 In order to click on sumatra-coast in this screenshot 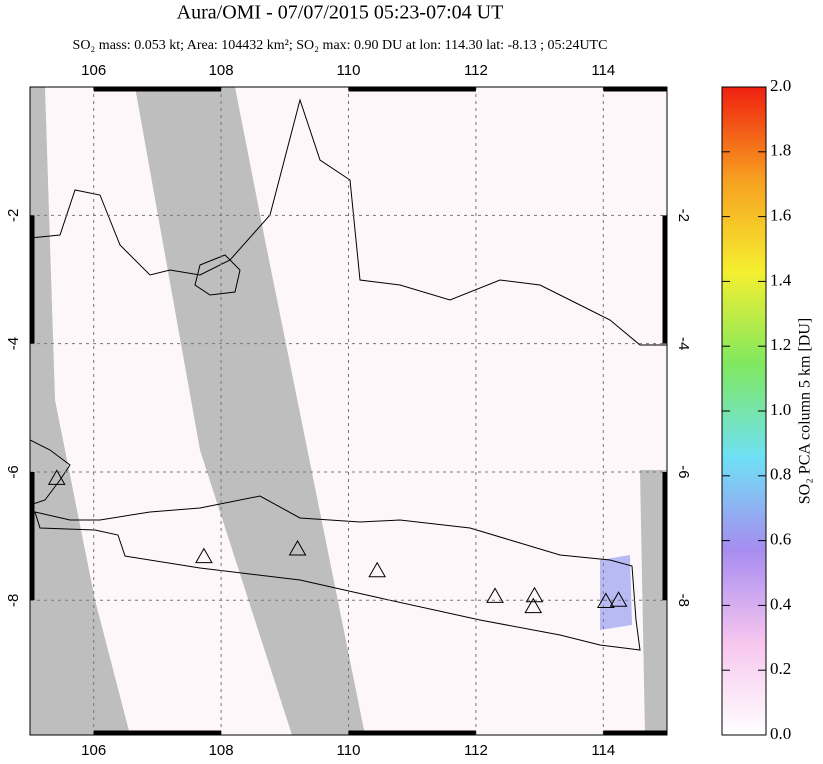, I will do `click(50, 472)`.